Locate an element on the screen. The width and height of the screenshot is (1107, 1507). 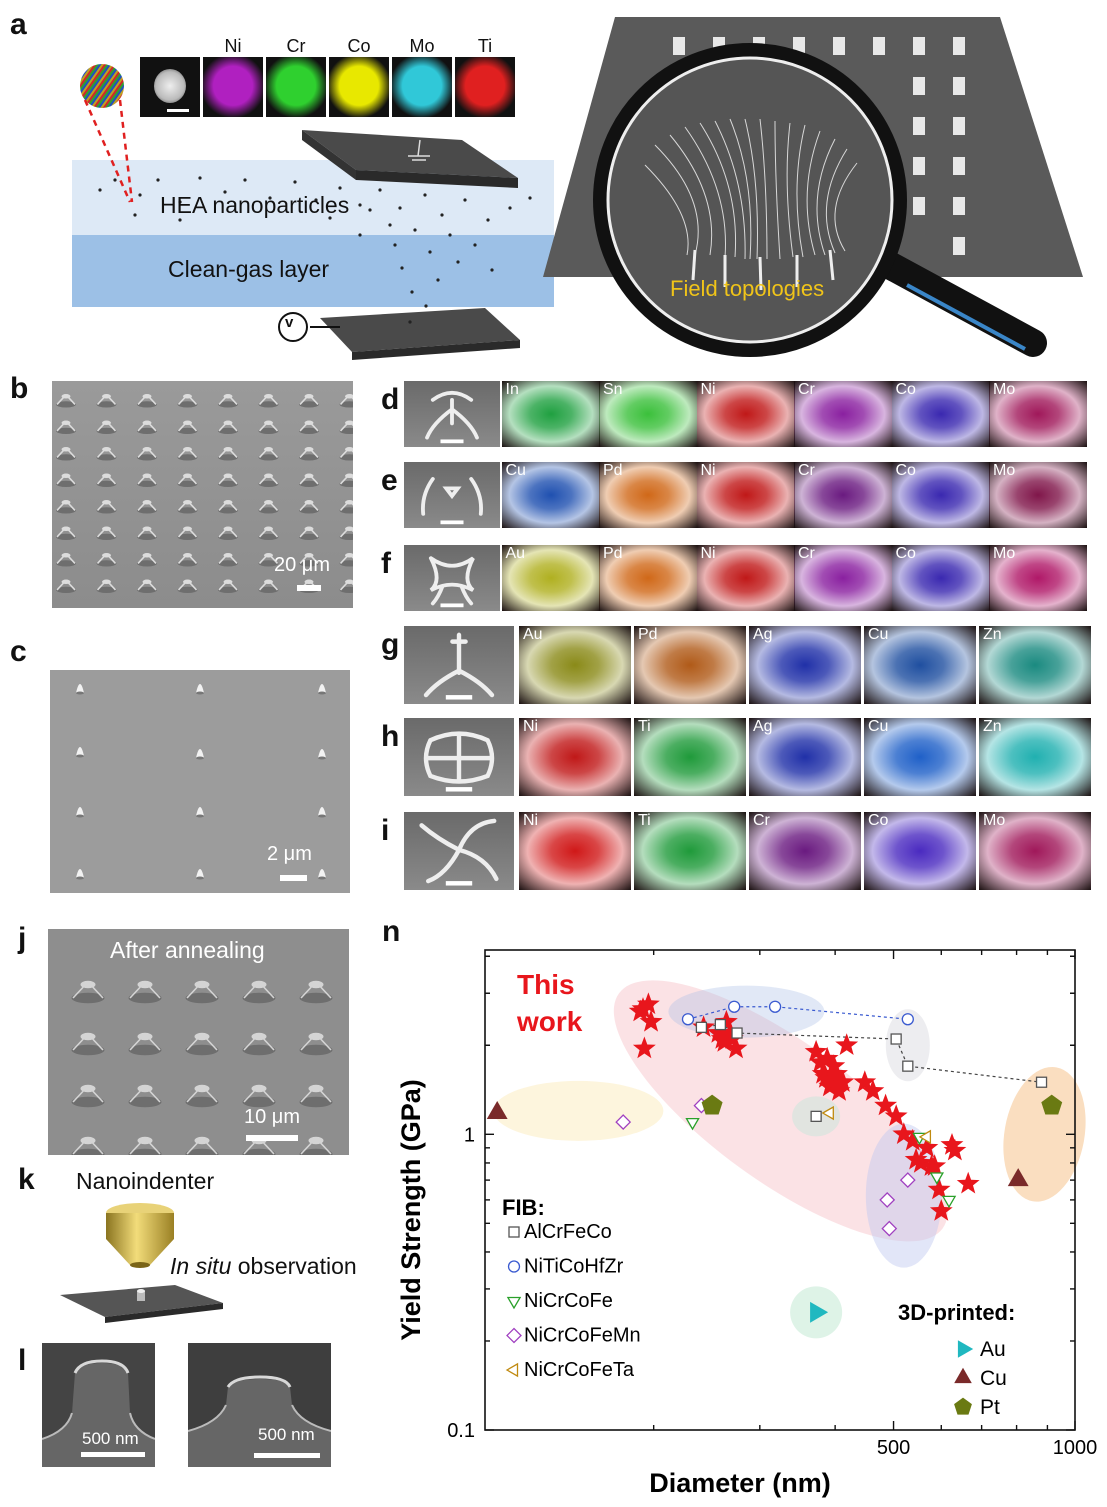
legend-entry-cu: Cu is located at coordinates (993, 1378).